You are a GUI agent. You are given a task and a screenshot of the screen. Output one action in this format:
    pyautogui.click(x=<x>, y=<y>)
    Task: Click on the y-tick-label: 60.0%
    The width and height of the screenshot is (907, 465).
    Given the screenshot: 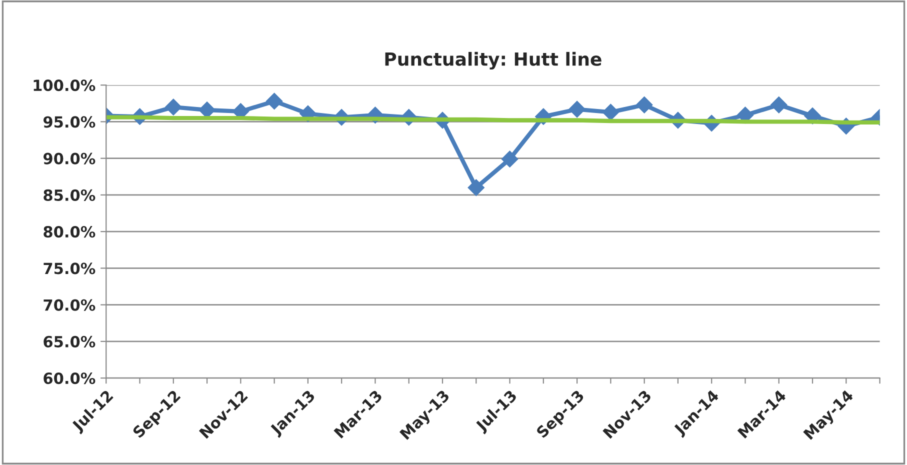 What is the action you would take?
    pyautogui.click(x=70, y=378)
    